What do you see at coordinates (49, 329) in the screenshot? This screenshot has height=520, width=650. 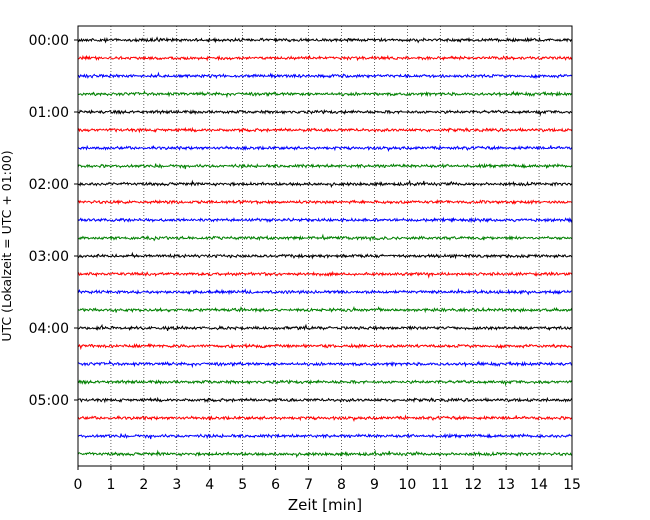 I see `y-tick-label-4: 04:00` at bounding box center [49, 329].